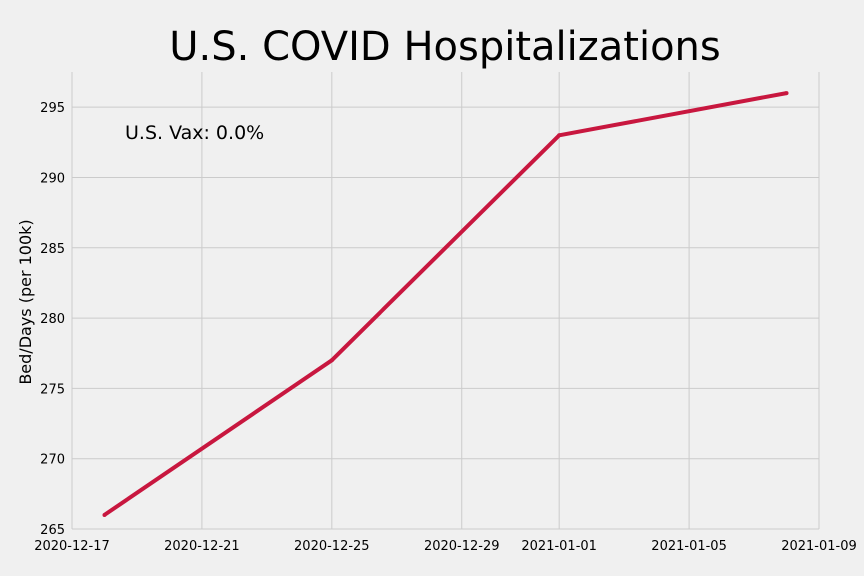 The width and height of the screenshot is (864, 576). I want to click on x-tick-label: 2020-12-29, so click(462, 546).